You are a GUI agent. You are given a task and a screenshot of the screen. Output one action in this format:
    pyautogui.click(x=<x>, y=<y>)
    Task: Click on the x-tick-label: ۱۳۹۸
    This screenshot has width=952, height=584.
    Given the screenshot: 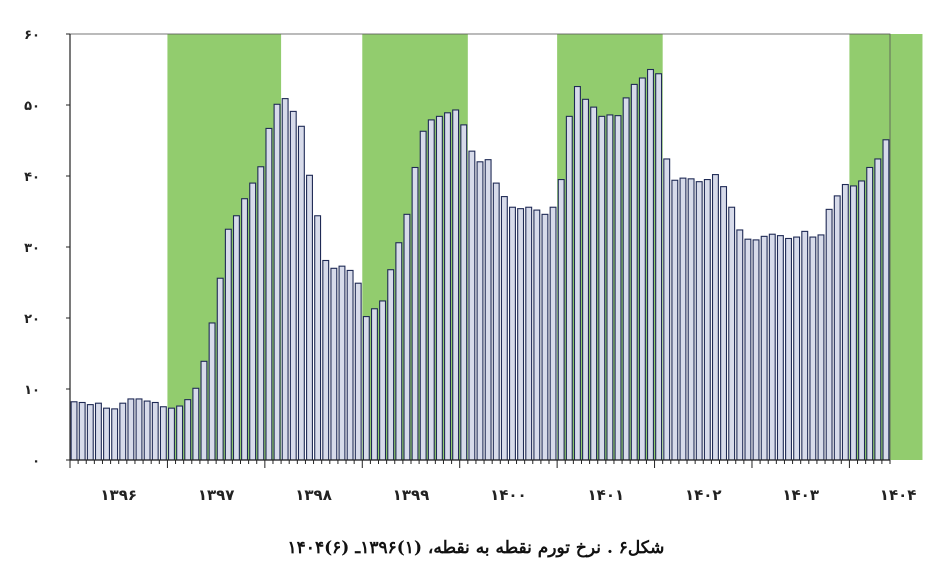 What is the action you would take?
    pyautogui.click(x=313, y=495)
    